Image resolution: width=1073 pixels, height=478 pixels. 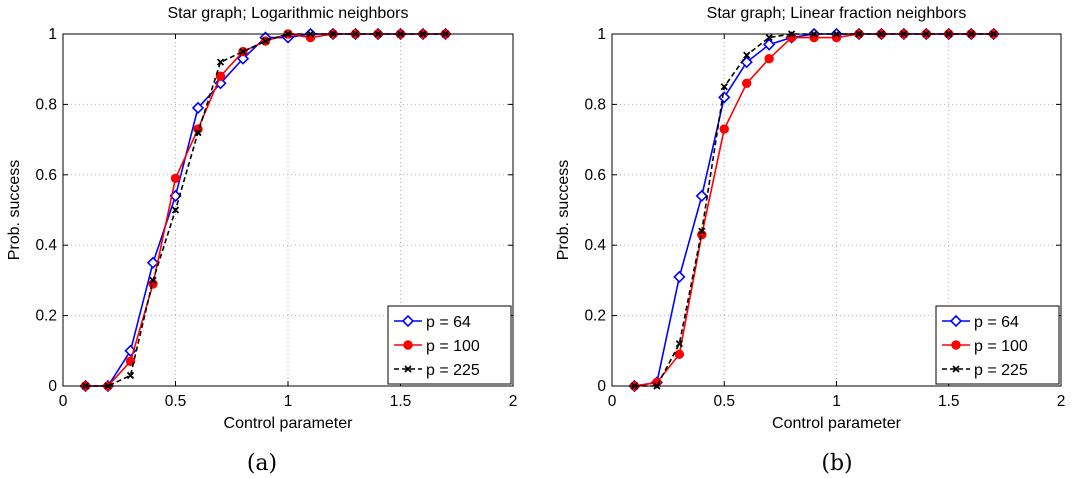 What do you see at coordinates (837, 13) in the screenshot?
I see `chart-title: Star graph; Linear fraction neighbors` at bounding box center [837, 13].